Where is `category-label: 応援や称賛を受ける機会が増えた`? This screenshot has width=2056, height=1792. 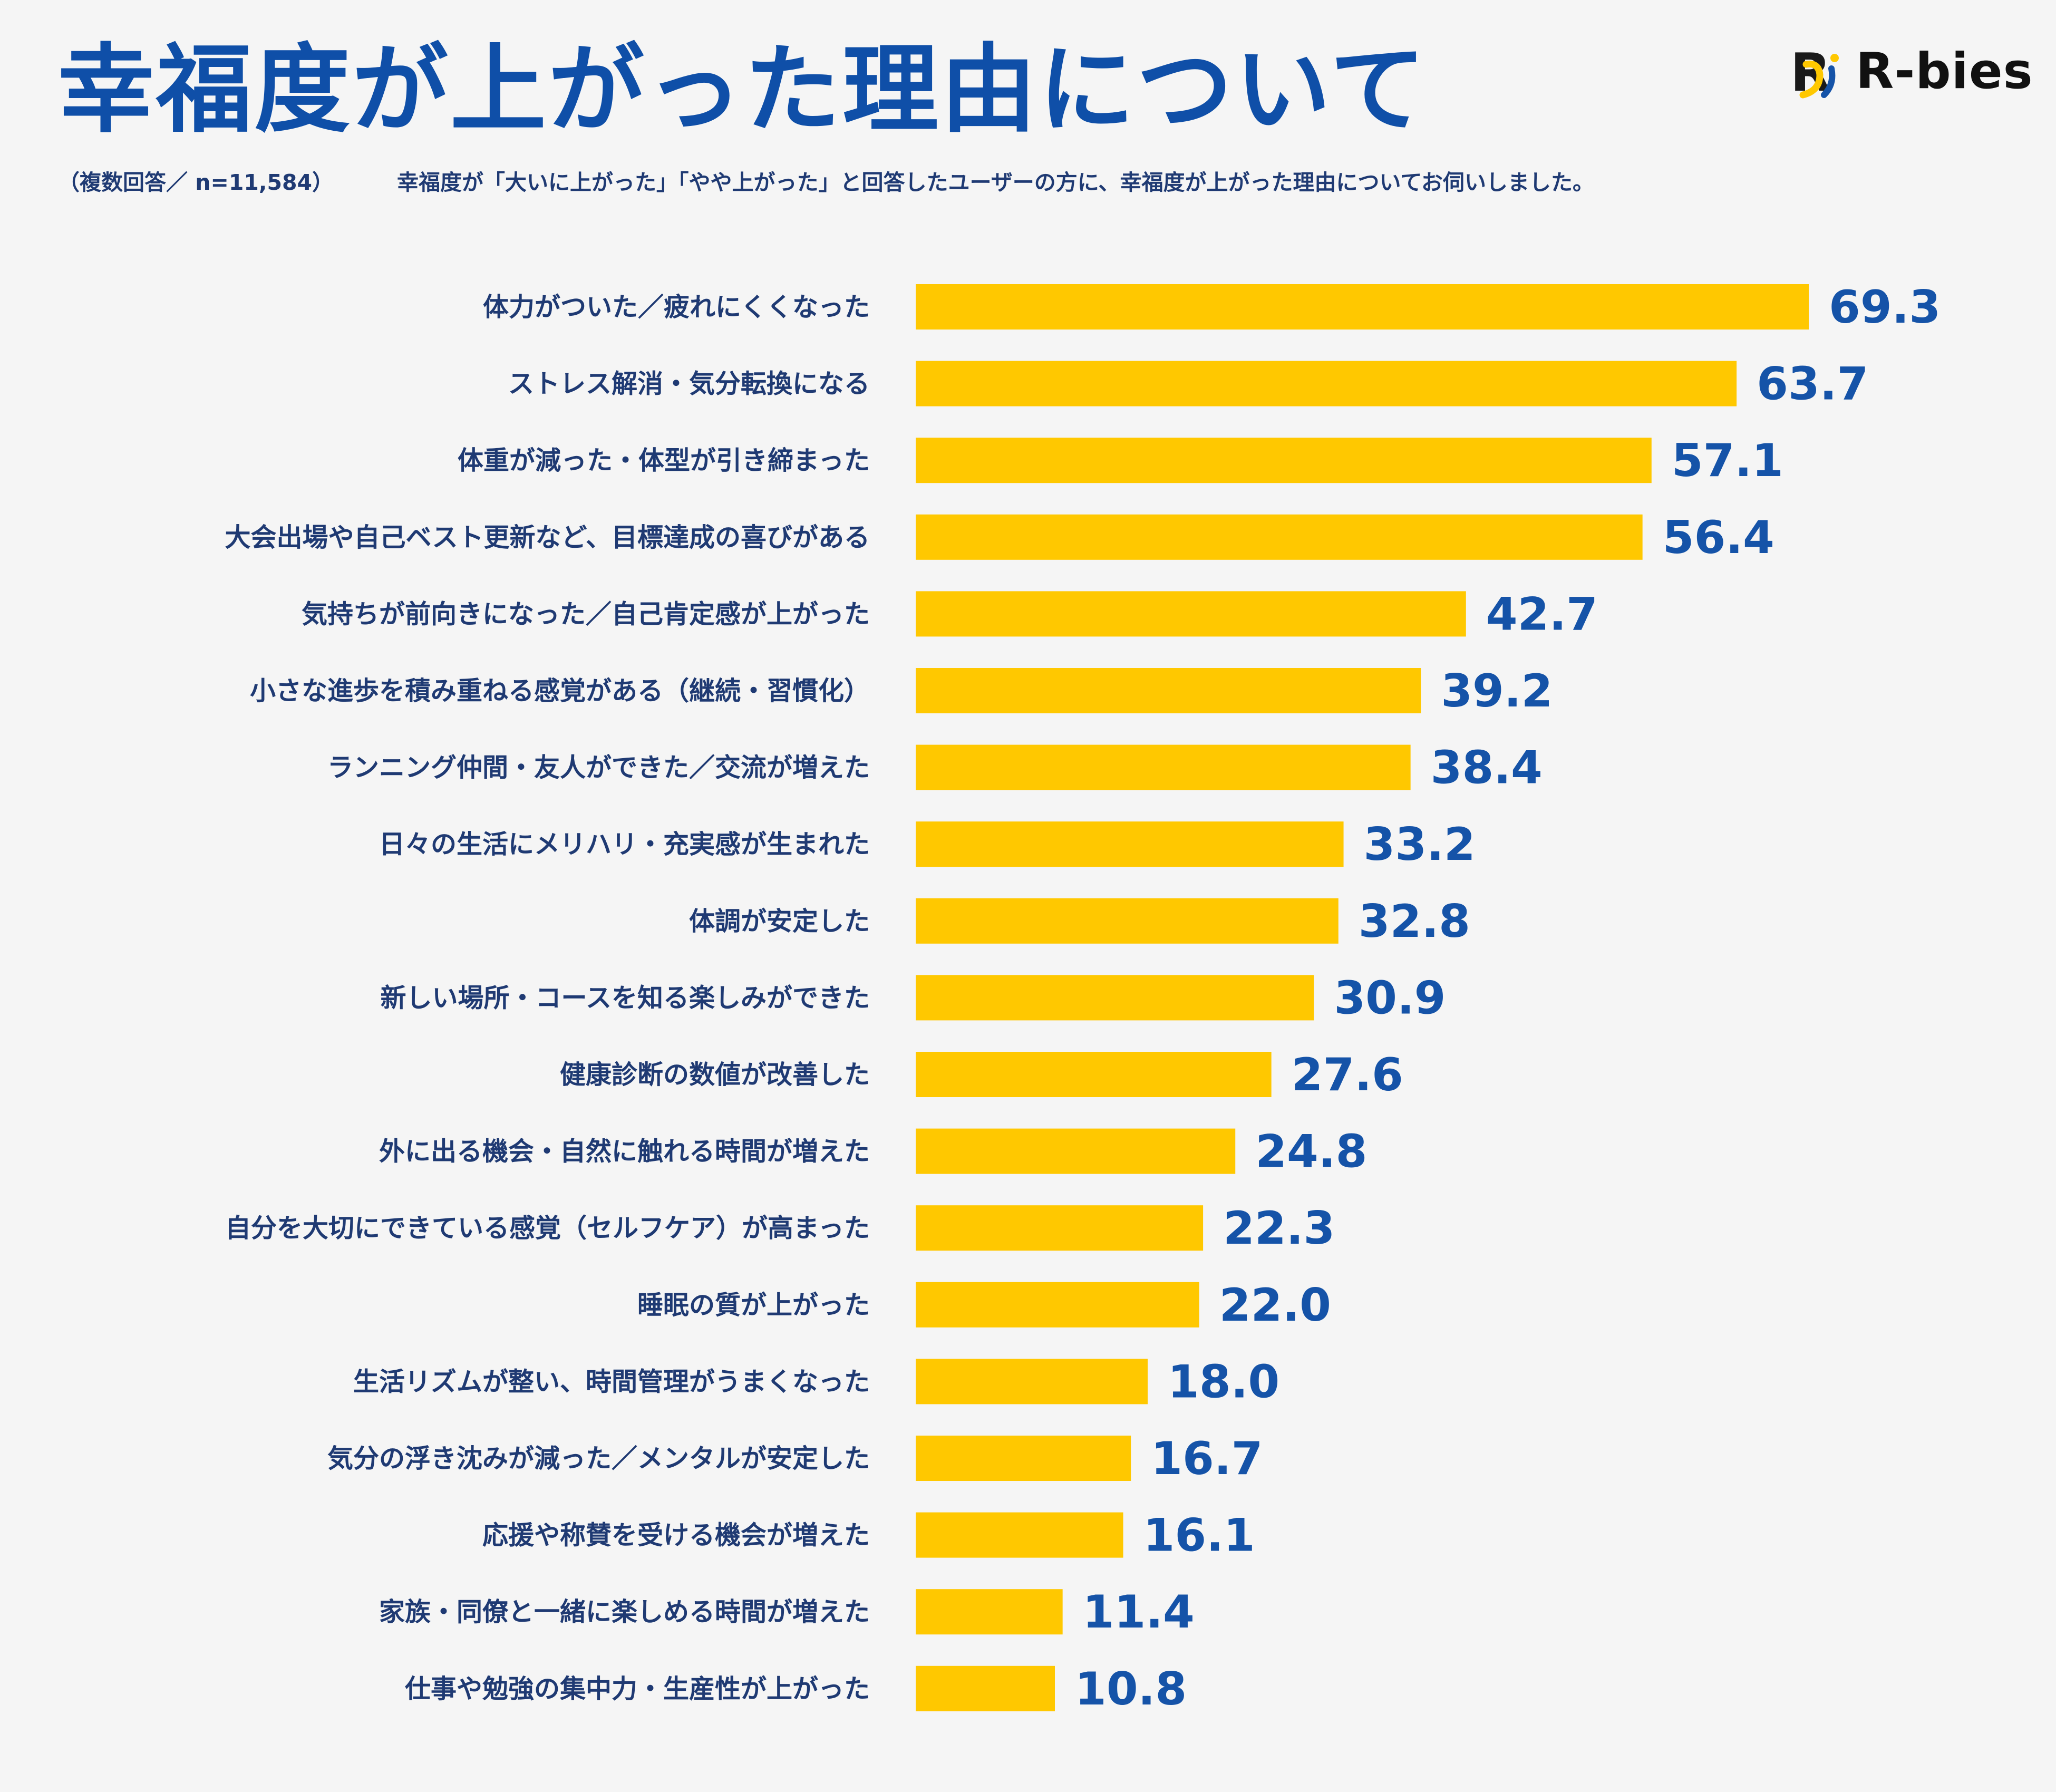 category-label: 応援や称賛を受ける機会が増えた is located at coordinates (676, 1535).